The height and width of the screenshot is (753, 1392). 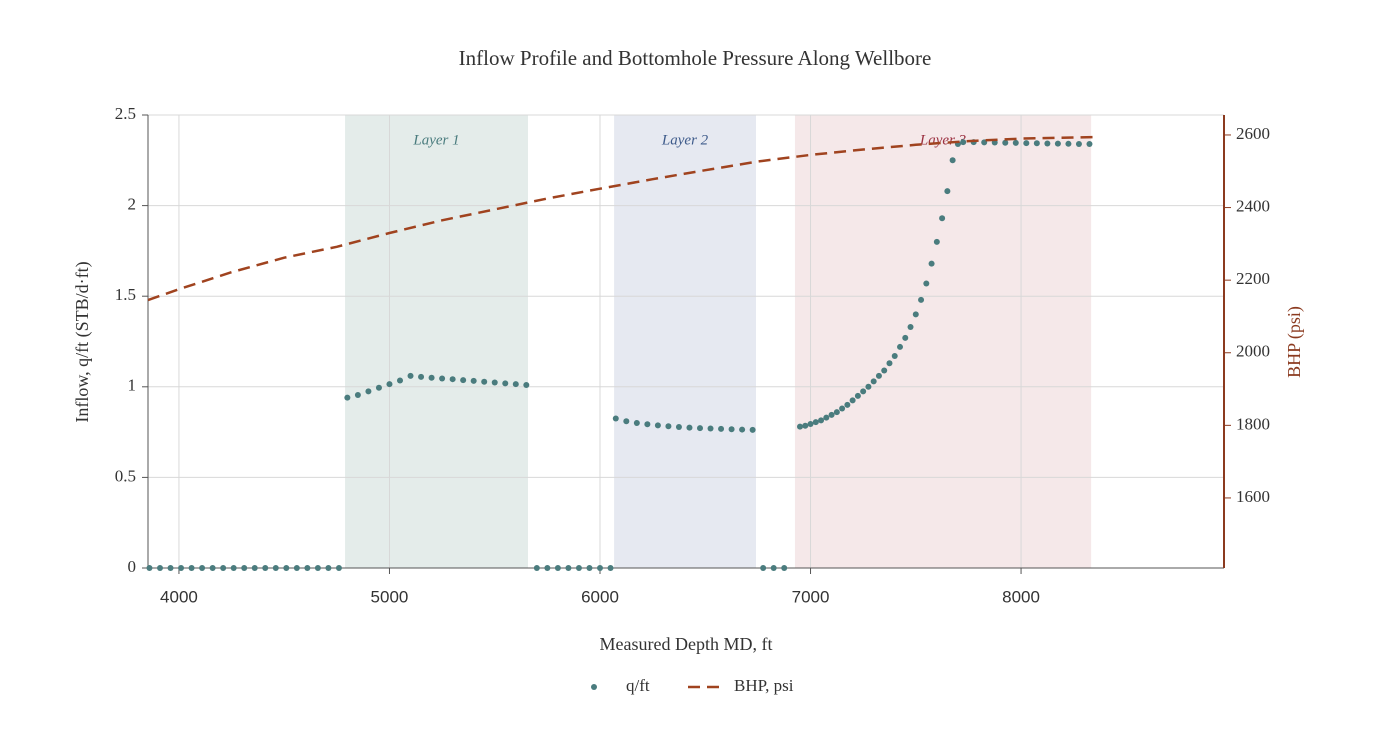 I want to click on x-tick-label: 8000, so click(x=1021, y=596).